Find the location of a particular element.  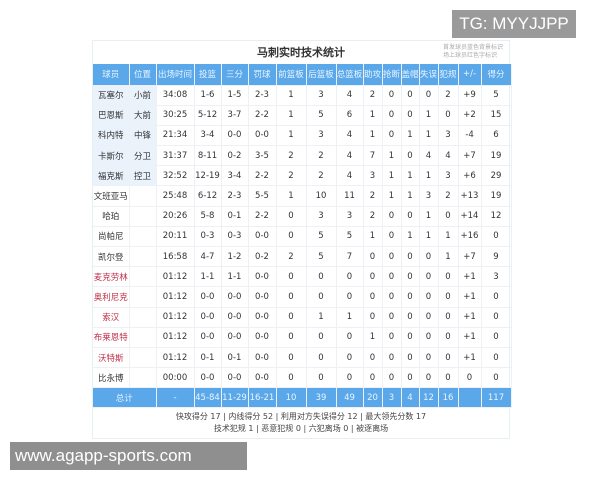

table-row: 尚帕尼 20:11 0-3 0-3 0-0 0 5 5 1 0 1 1 1 +16 0 is located at coordinates (302, 237).